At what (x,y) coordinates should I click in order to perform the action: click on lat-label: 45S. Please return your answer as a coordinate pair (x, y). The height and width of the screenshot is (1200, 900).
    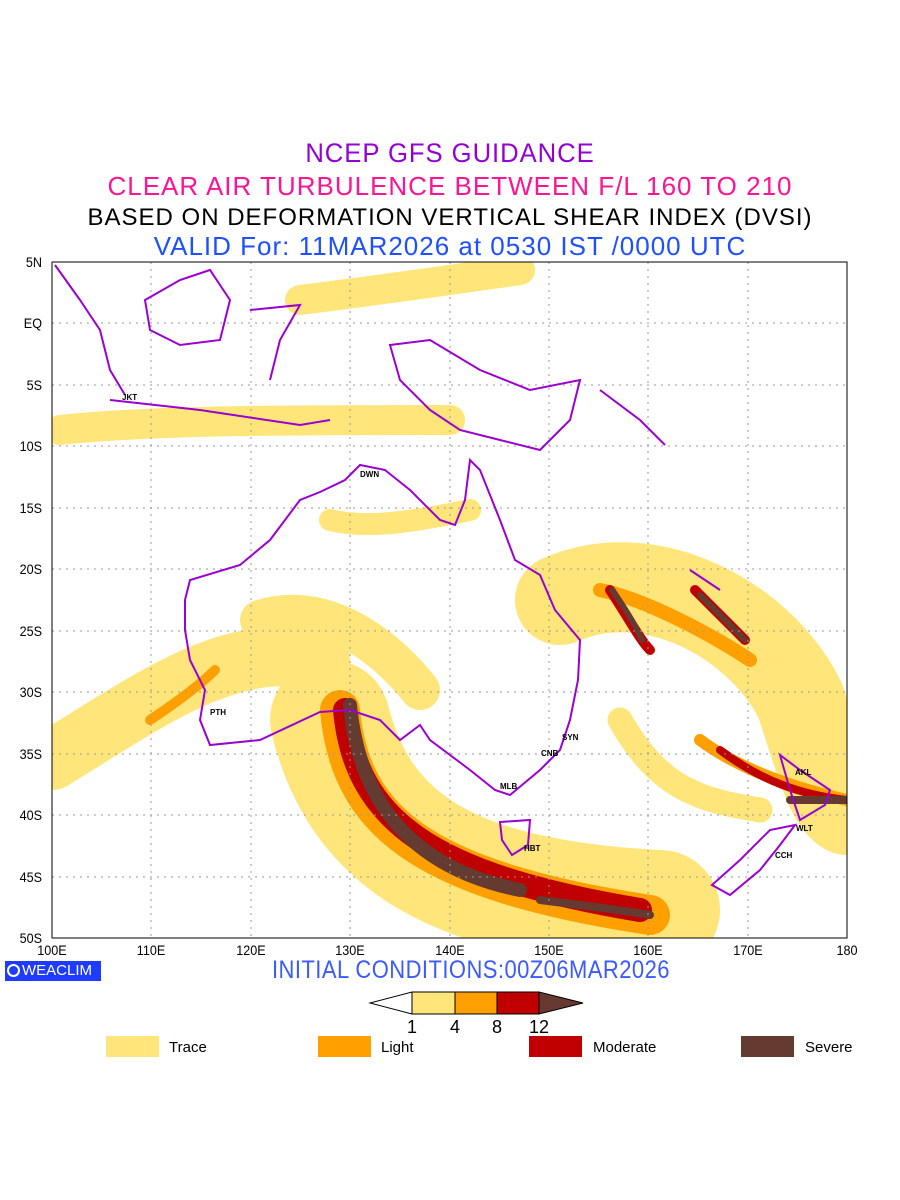
    Looking at the image, I should click on (30, 877).